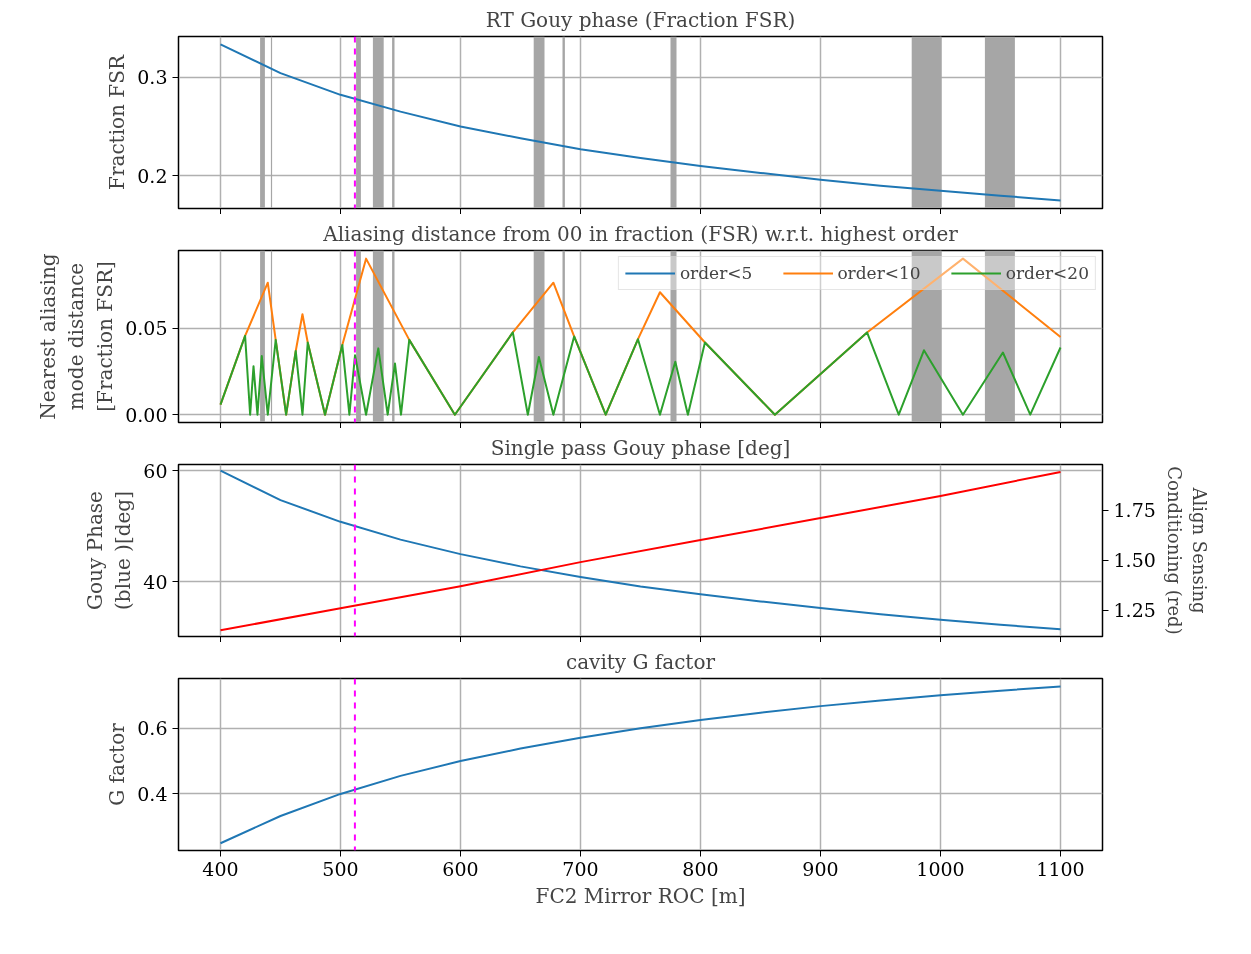 The width and height of the screenshot is (1251, 954). I want to click on y2-tick-label: 1.25, so click(1134, 610).